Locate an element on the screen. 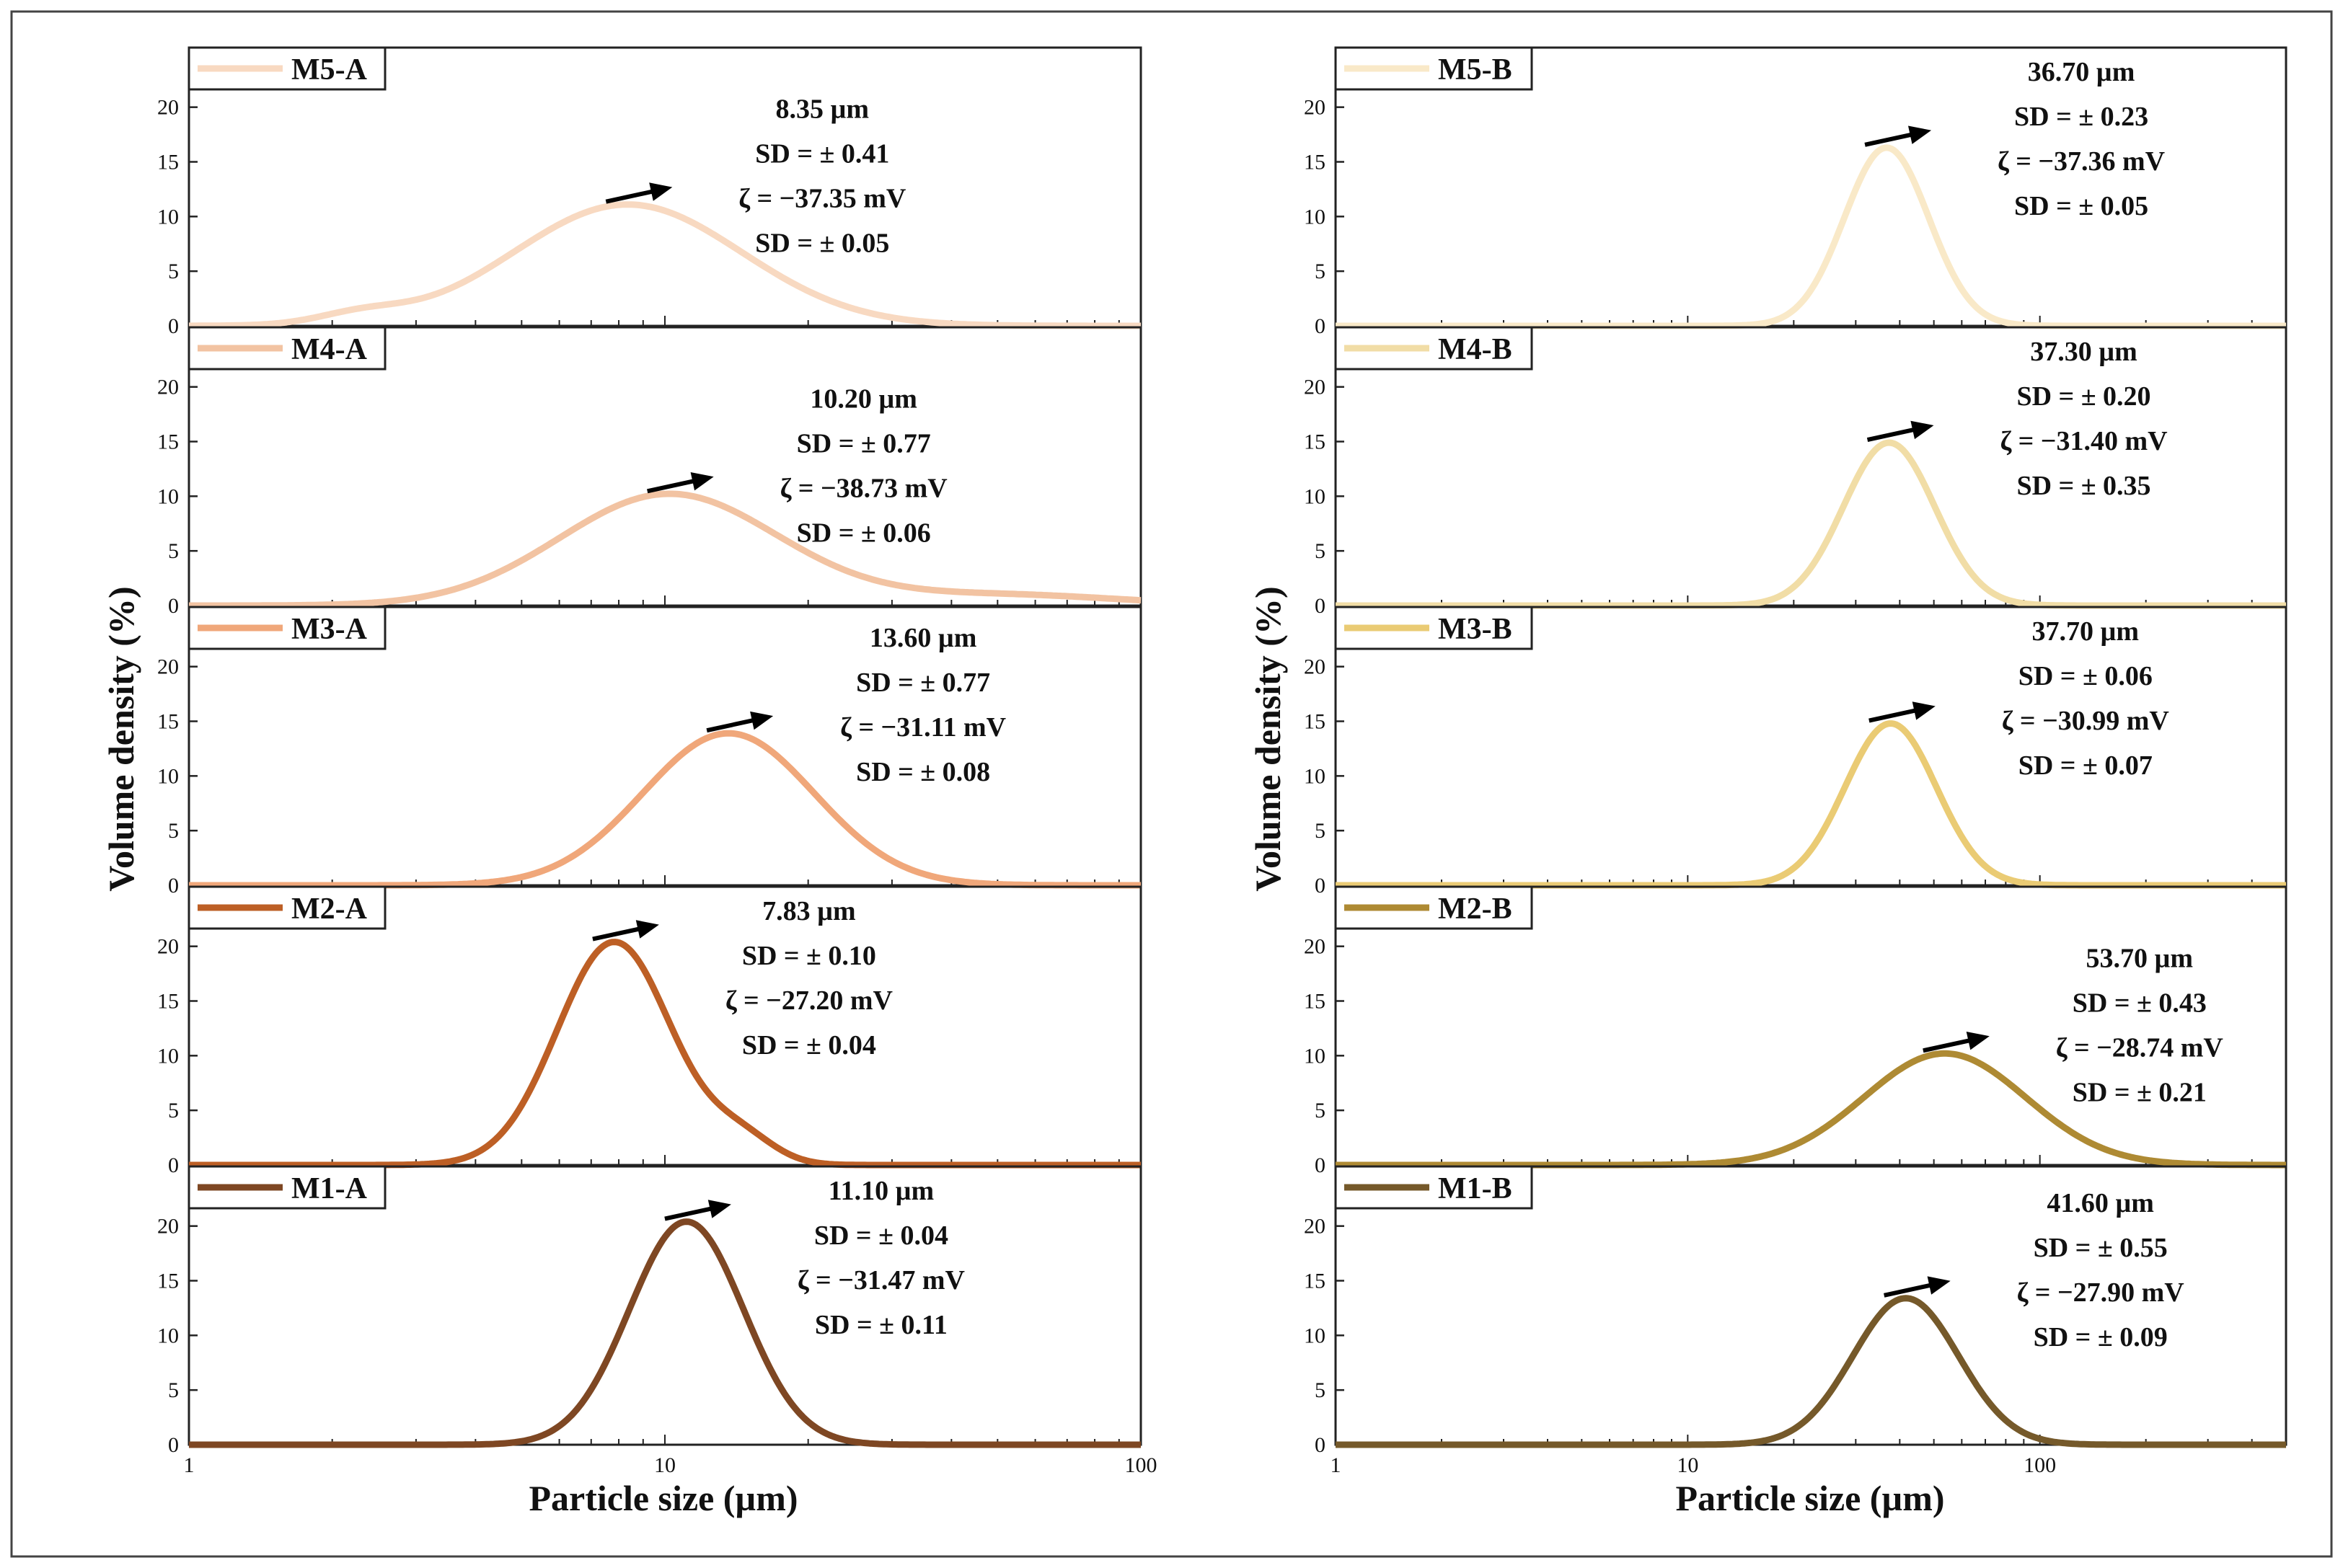 This screenshot has height=1568, width=2343. series-line-m3-a is located at coordinates (664, 809).